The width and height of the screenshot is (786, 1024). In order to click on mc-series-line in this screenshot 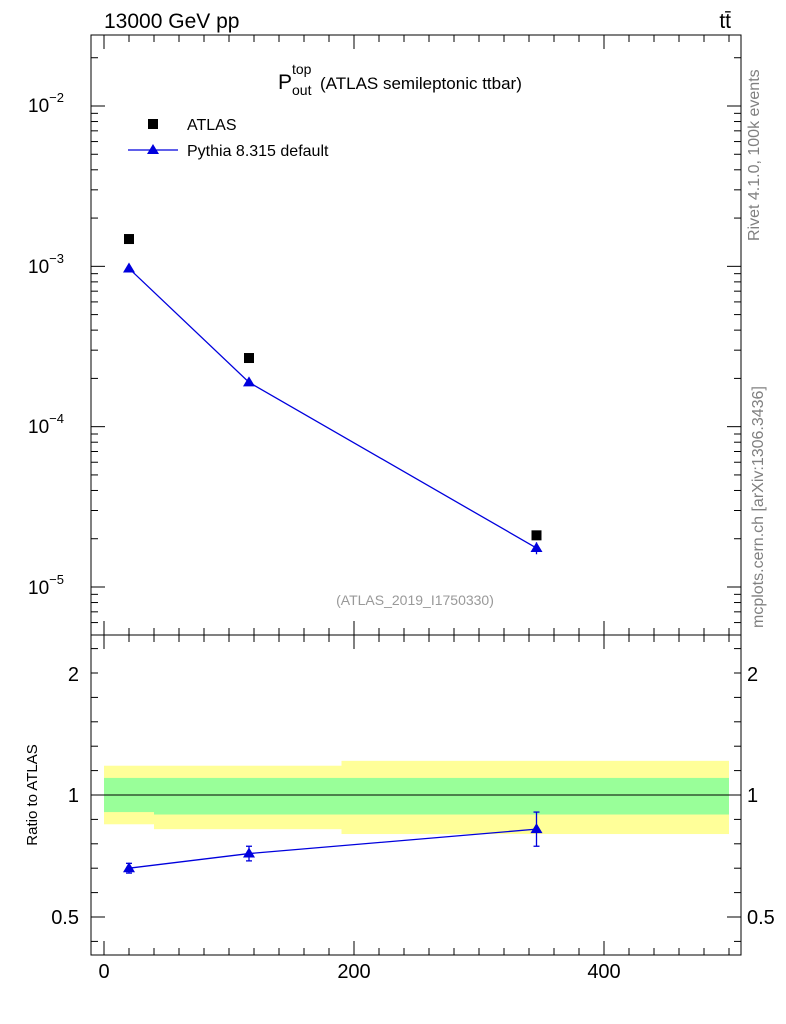, I will do `click(332, 408)`.